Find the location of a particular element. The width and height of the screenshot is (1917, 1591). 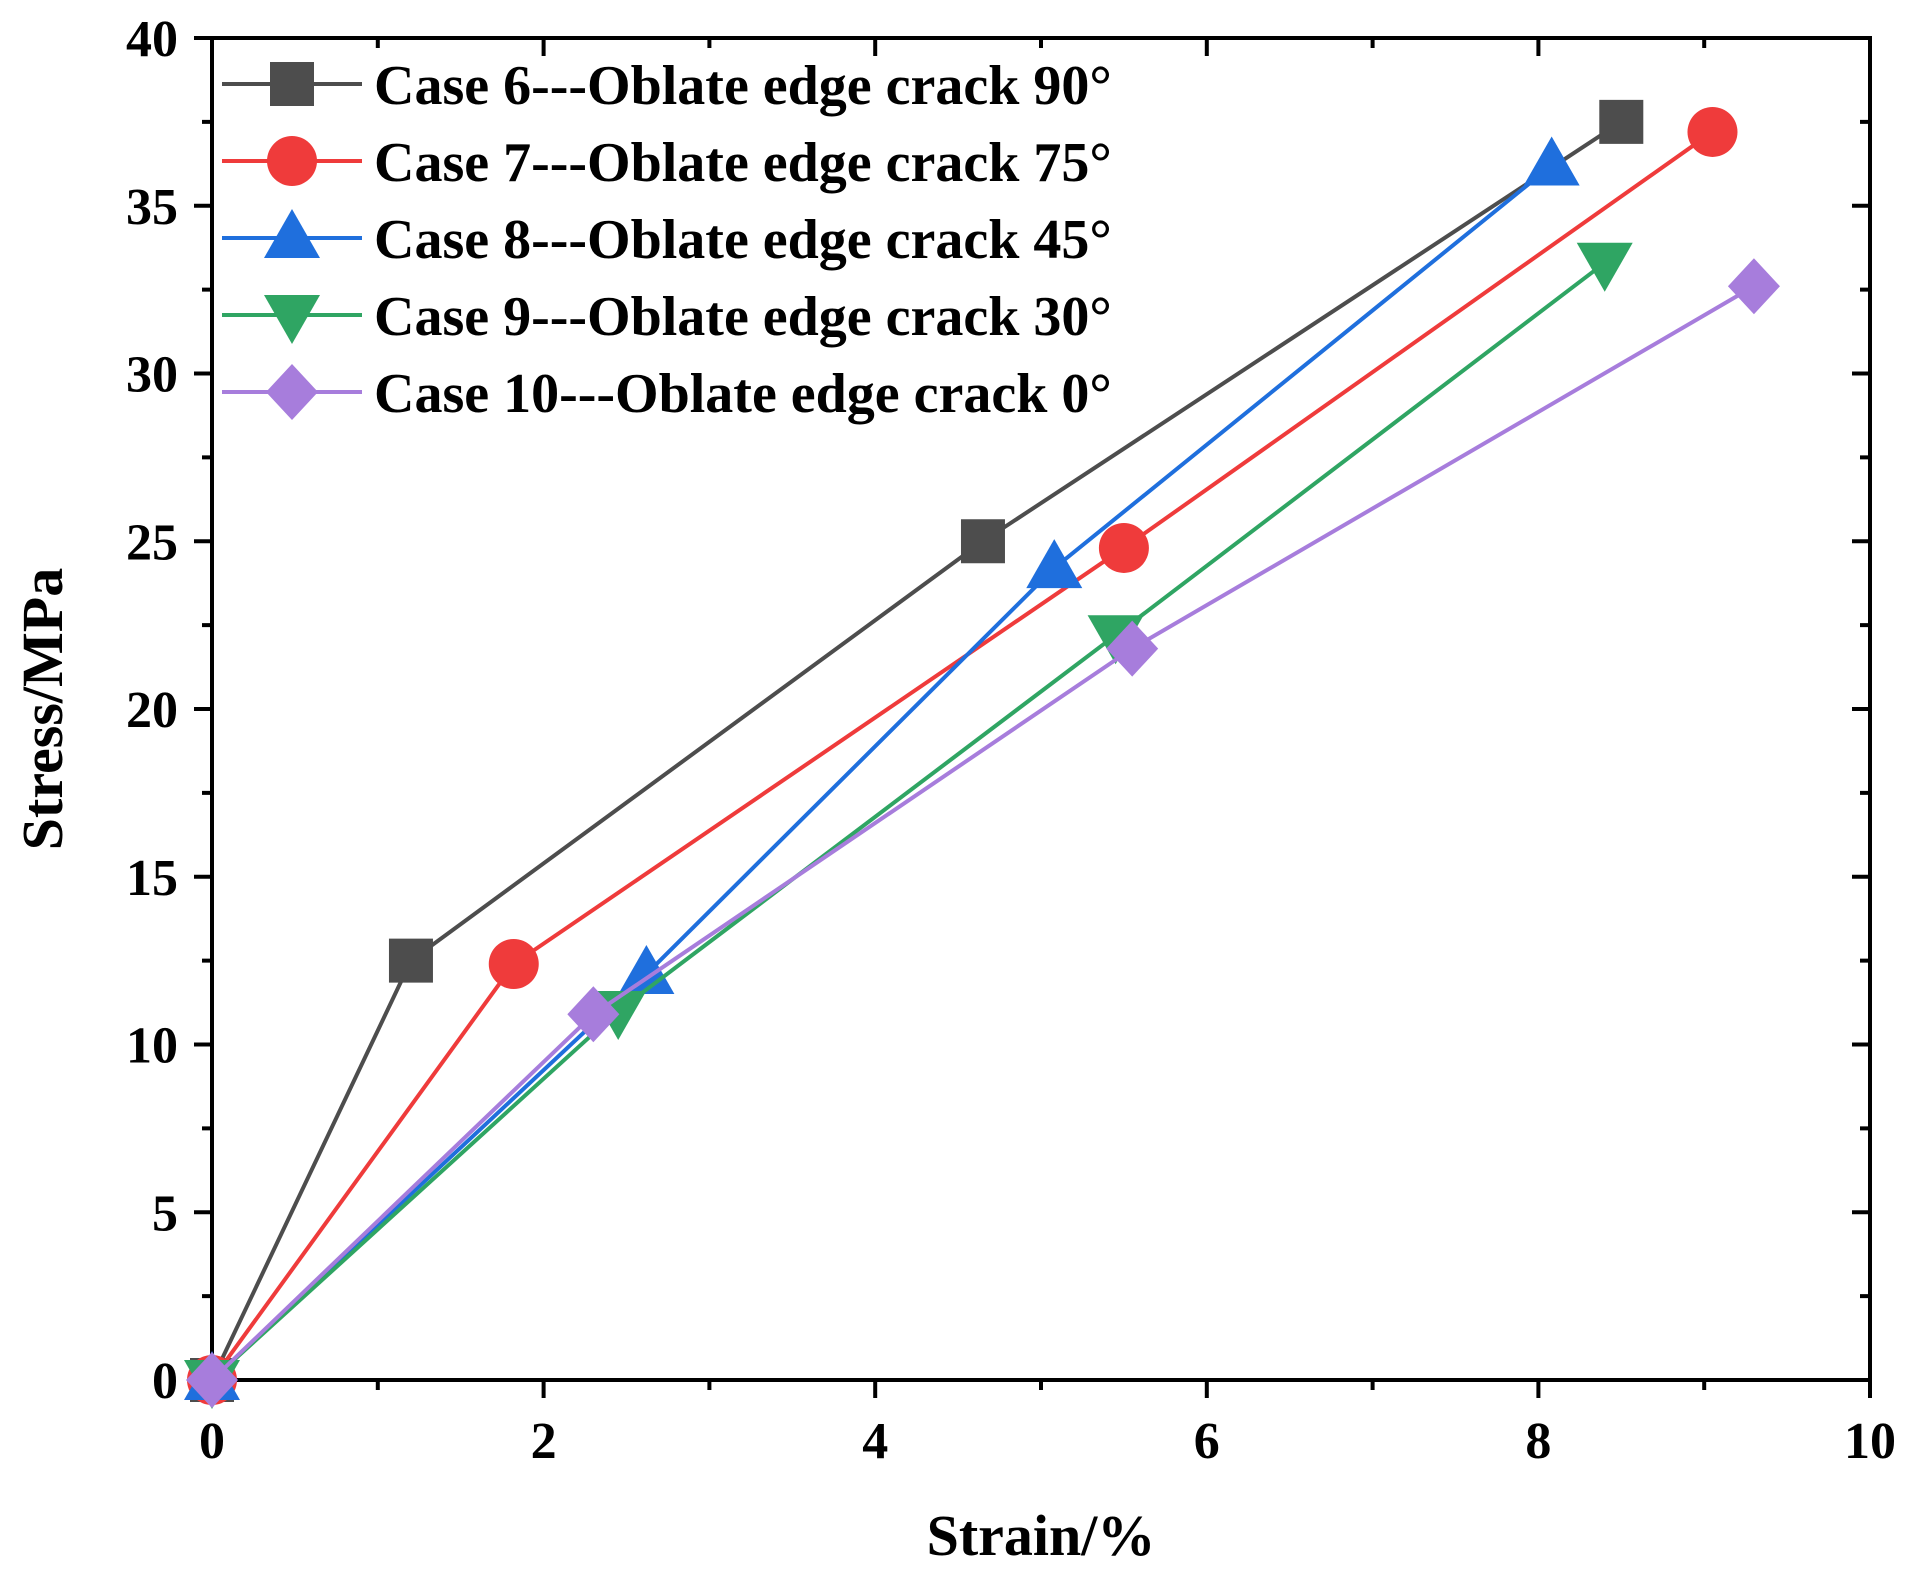

legend-item: Case 8---Oblate edge crack 45° is located at coordinates (667, 240).